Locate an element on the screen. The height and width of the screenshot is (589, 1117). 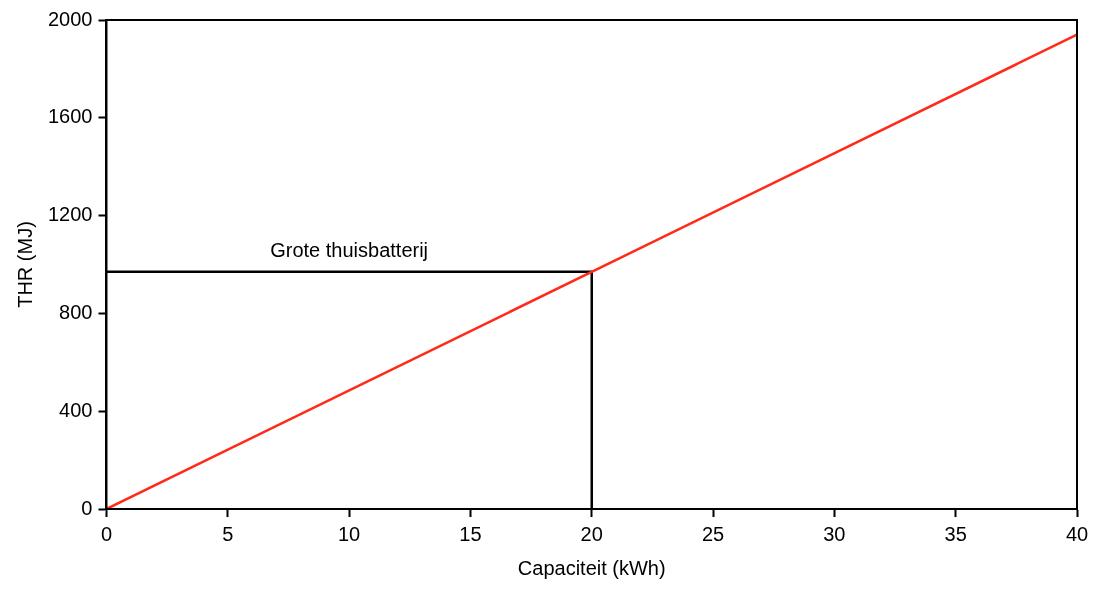
x-tick-label: 20 is located at coordinates (591, 533).